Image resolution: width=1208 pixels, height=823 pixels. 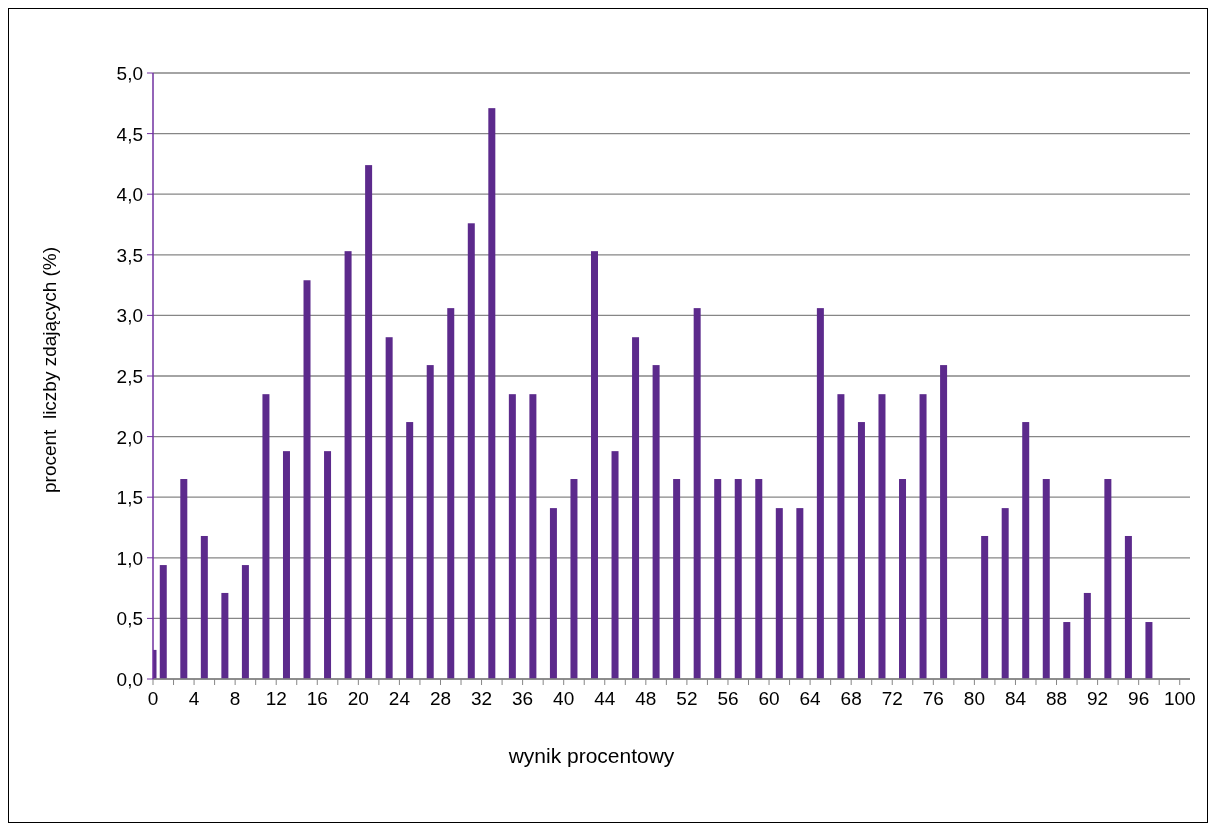 What do you see at coordinates (1139, 698) in the screenshot?
I see `x-tick-label: 96` at bounding box center [1139, 698].